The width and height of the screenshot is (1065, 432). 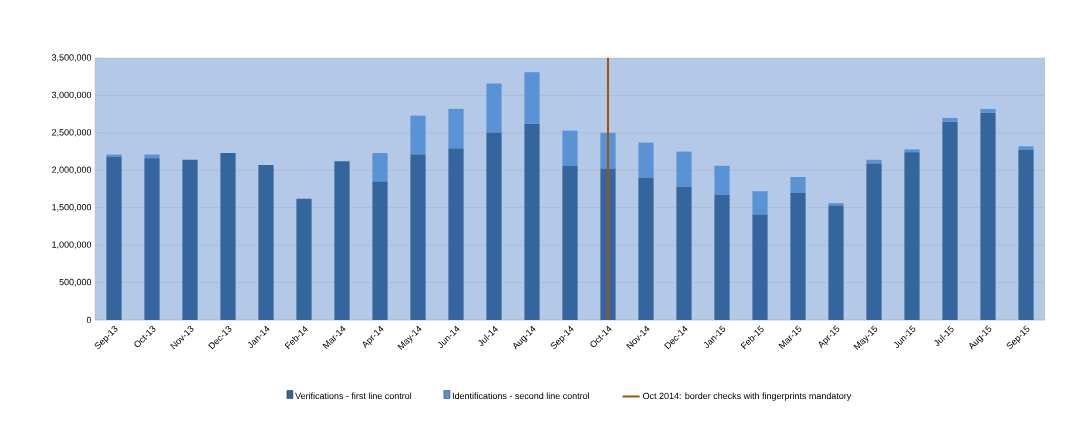 I want to click on y-tick-label: 2,500,000, so click(x=72, y=133).